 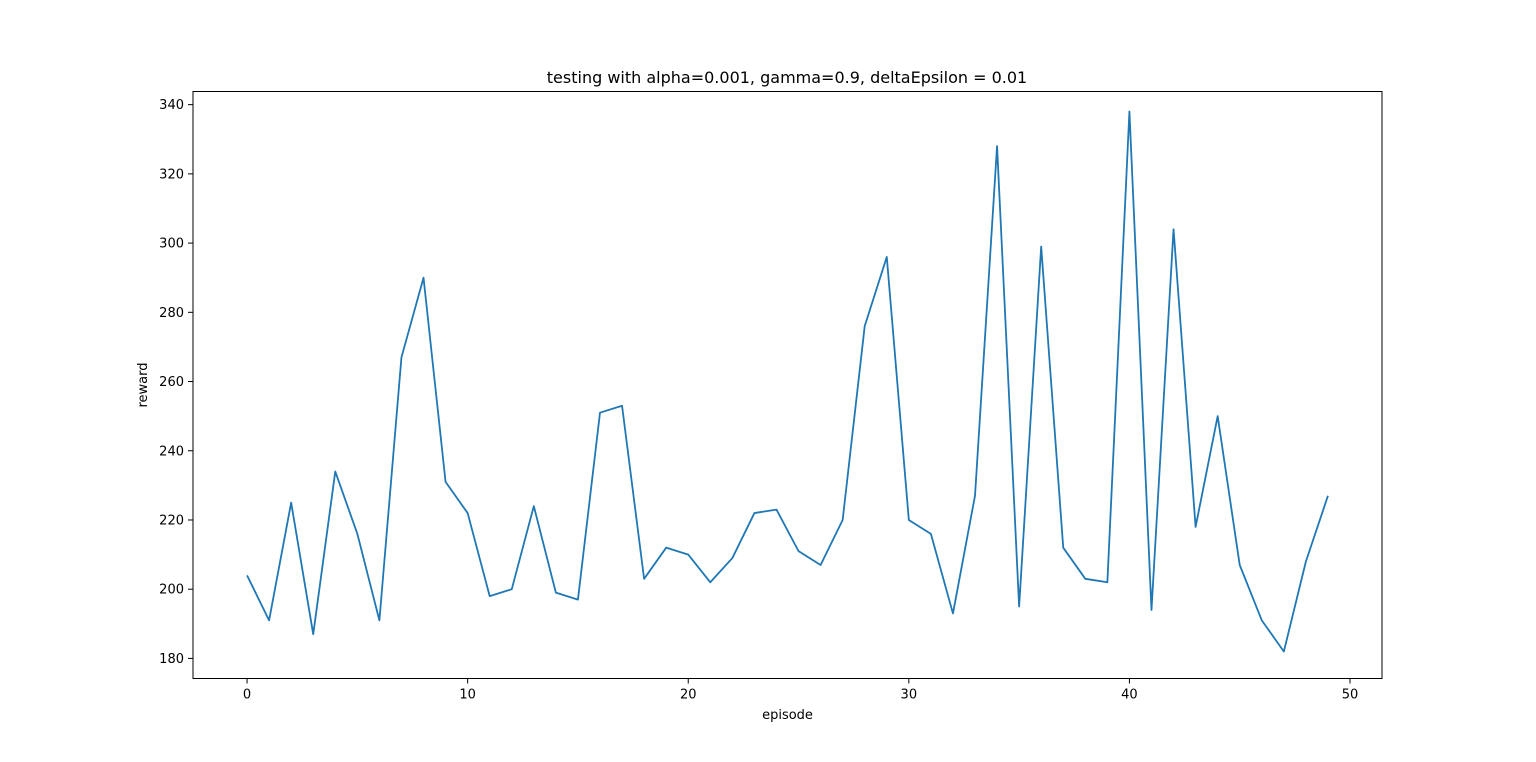 I want to click on x-axis-label: episode, so click(x=787, y=715).